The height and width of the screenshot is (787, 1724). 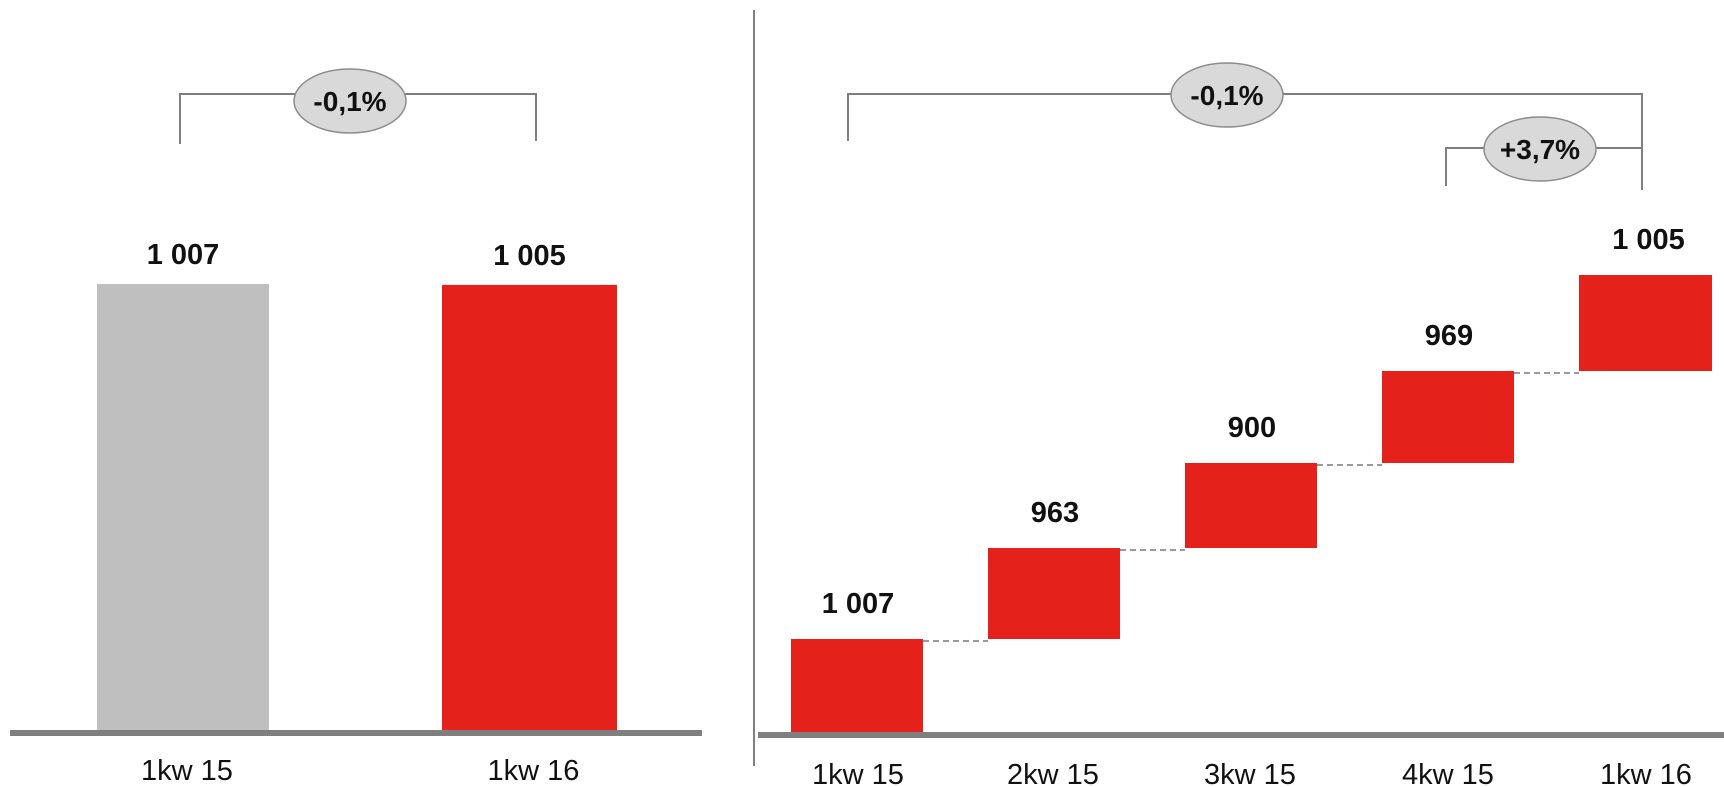 I want to click on x-tick-label: 4kw 15, so click(x=1448, y=773).